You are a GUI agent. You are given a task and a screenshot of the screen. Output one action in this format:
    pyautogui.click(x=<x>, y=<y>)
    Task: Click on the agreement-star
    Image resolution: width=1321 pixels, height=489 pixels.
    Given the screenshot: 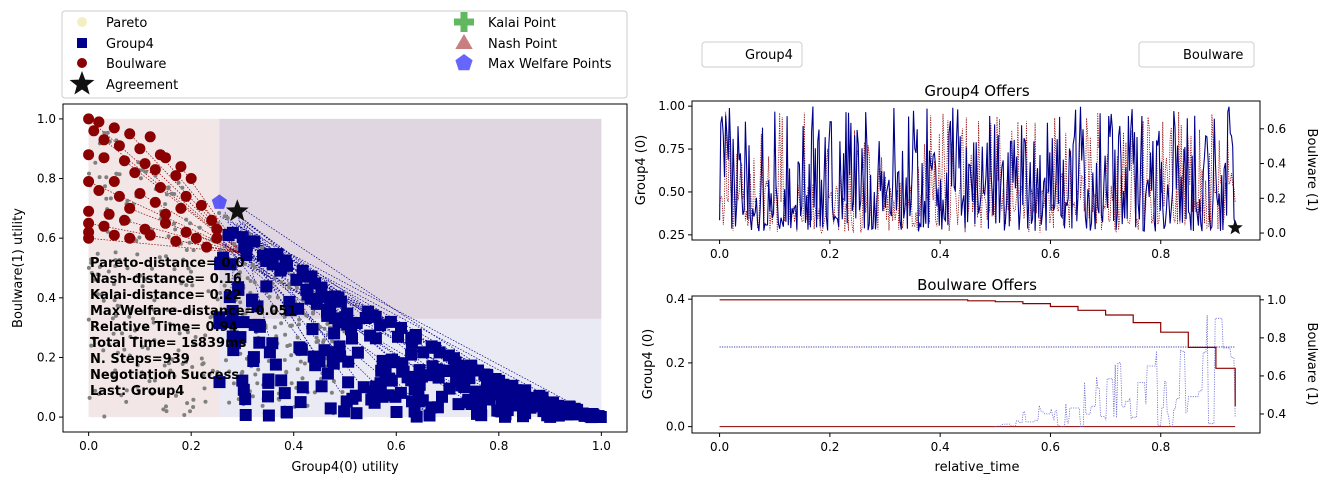 What is the action you would take?
    pyautogui.click(x=1235, y=227)
    